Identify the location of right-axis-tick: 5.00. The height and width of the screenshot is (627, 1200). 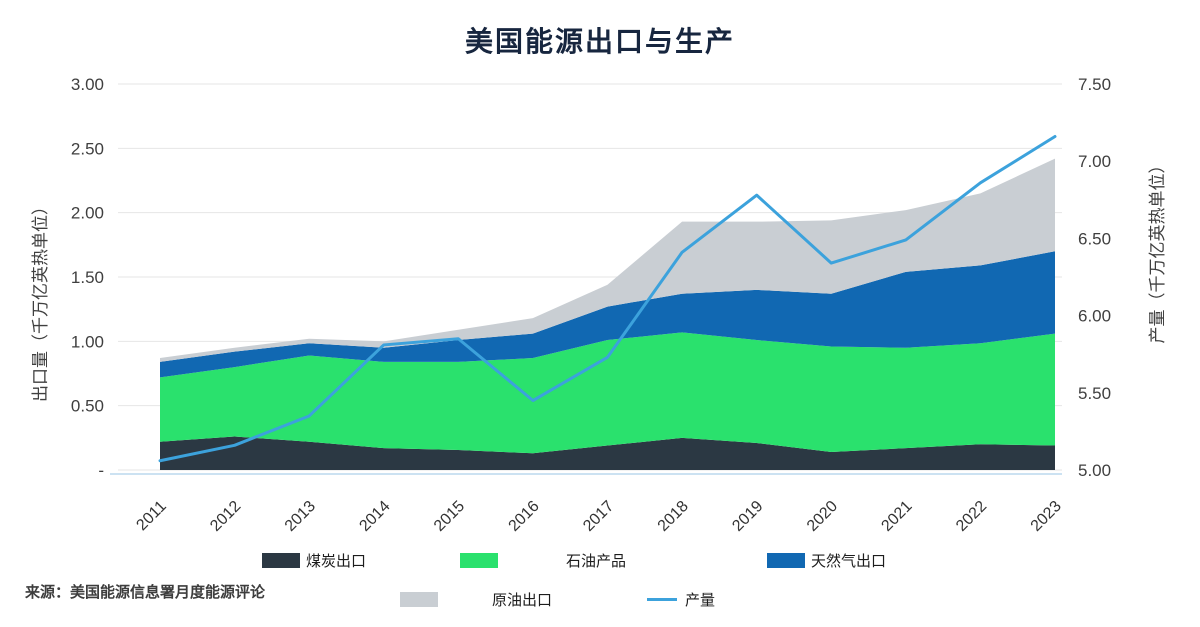
(1094, 470).